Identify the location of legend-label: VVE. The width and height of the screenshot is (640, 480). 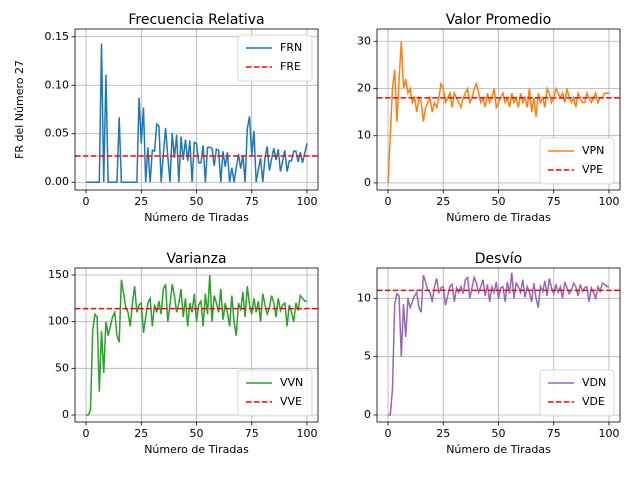
(291, 401).